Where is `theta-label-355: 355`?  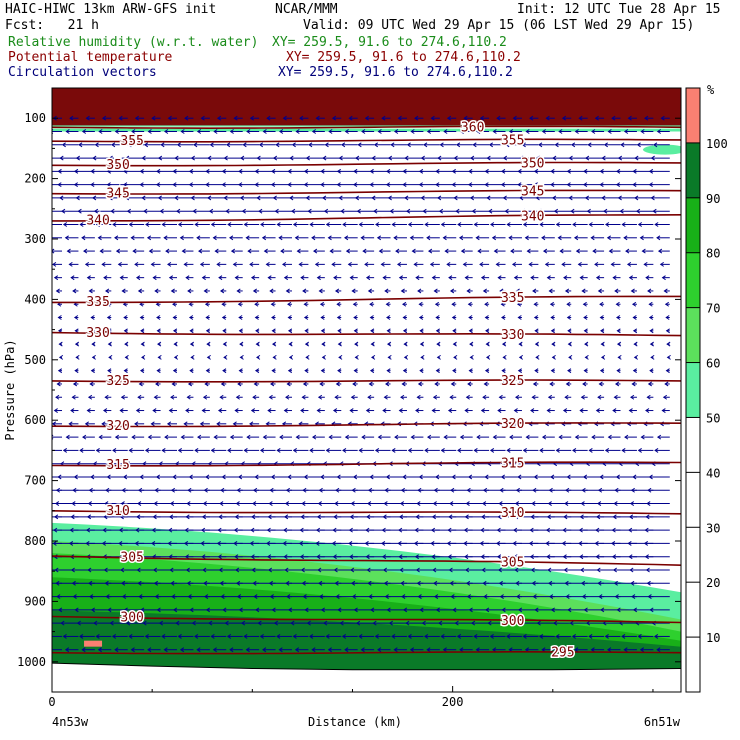 theta-label-355: 355 is located at coordinates (131, 141).